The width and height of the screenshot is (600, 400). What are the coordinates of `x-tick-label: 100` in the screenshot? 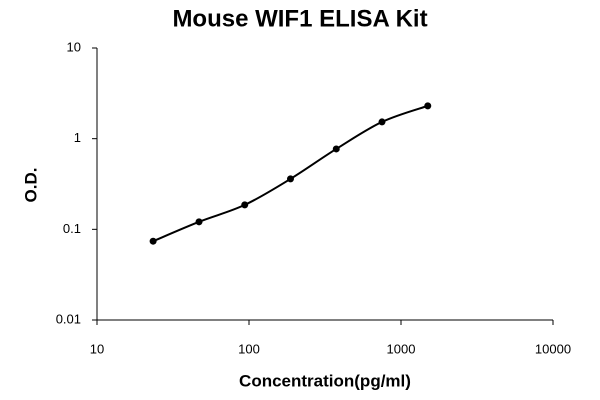 It's located at (249, 348).